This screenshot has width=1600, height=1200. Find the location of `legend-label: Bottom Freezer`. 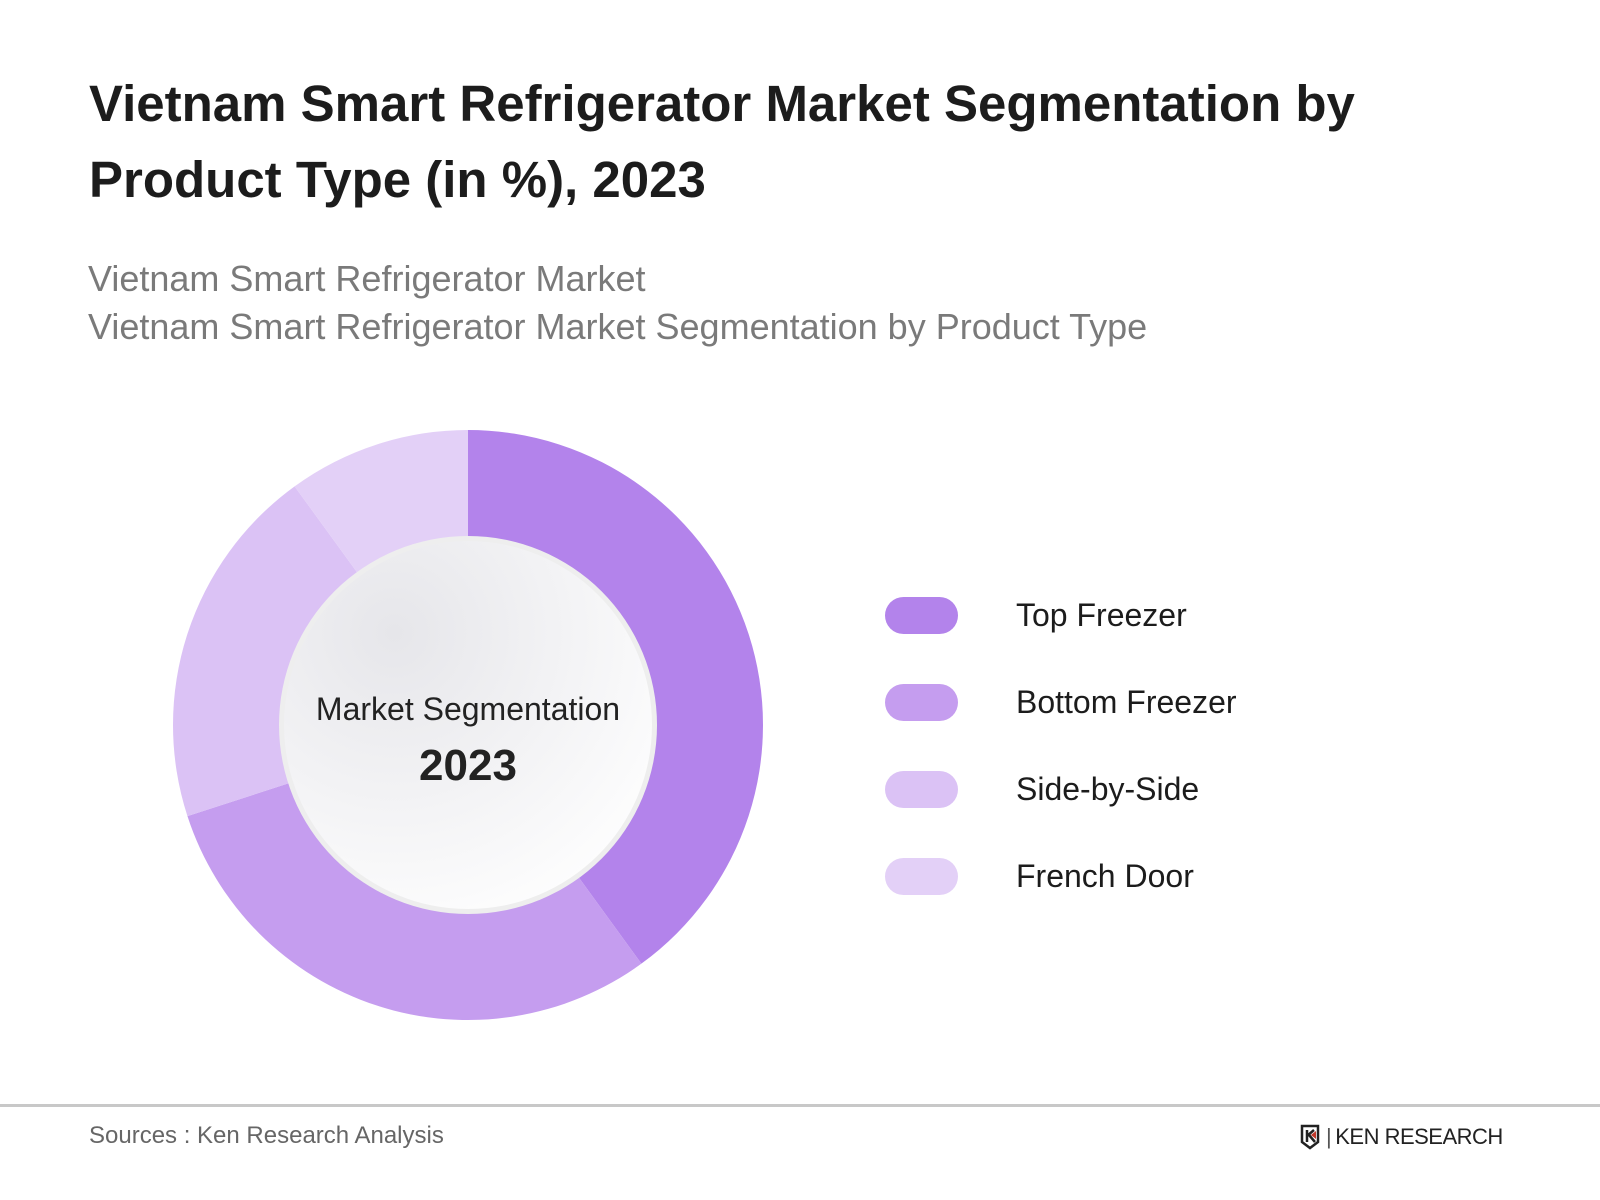

legend-label: Bottom Freezer is located at coordinates (1126, 702).